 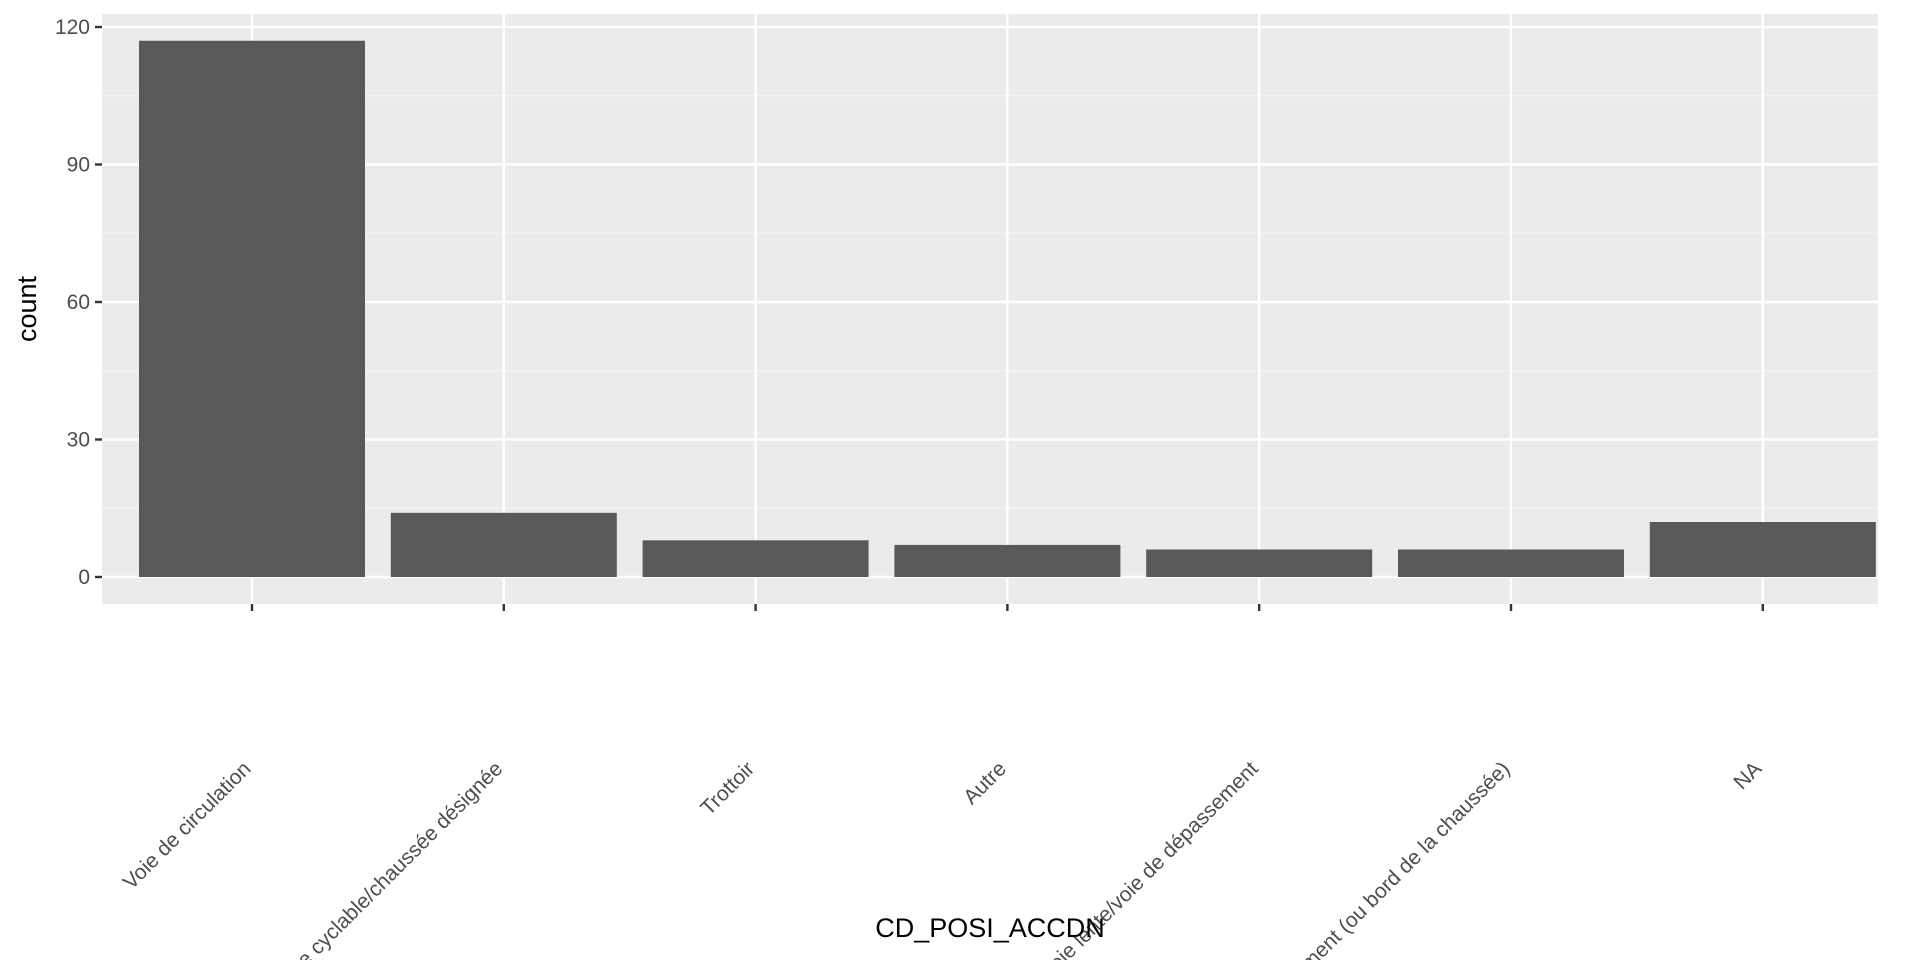 What do you see at coordinates (387, 858) in the screenshot?
I see `x-tick-label: Piste cyclable/chaussée désignée` at bounding box center [387, 858].